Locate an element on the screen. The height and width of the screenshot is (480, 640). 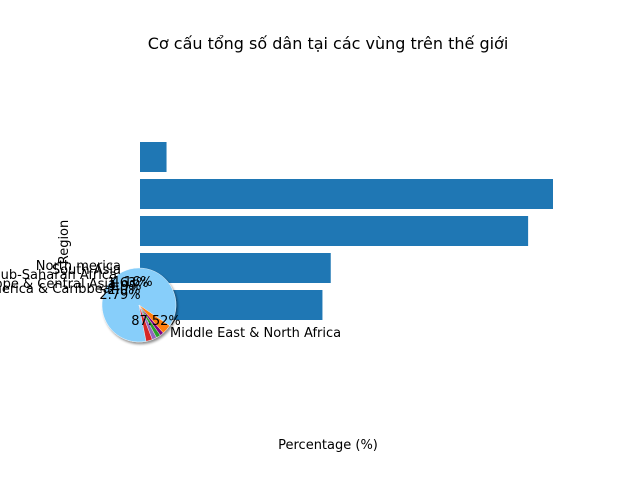
pie-label-4: South Asia is located at coordinates (86, 270).